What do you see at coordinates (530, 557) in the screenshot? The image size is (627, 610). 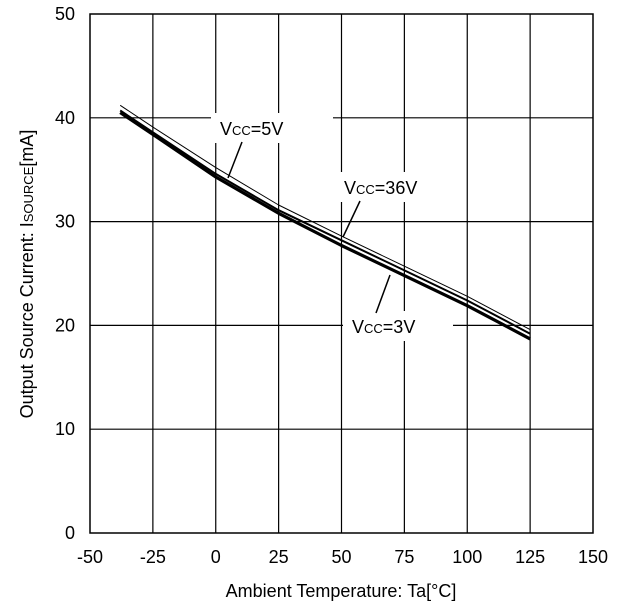 I see `x-tick-label: 125` at bounding box center [530, 557].